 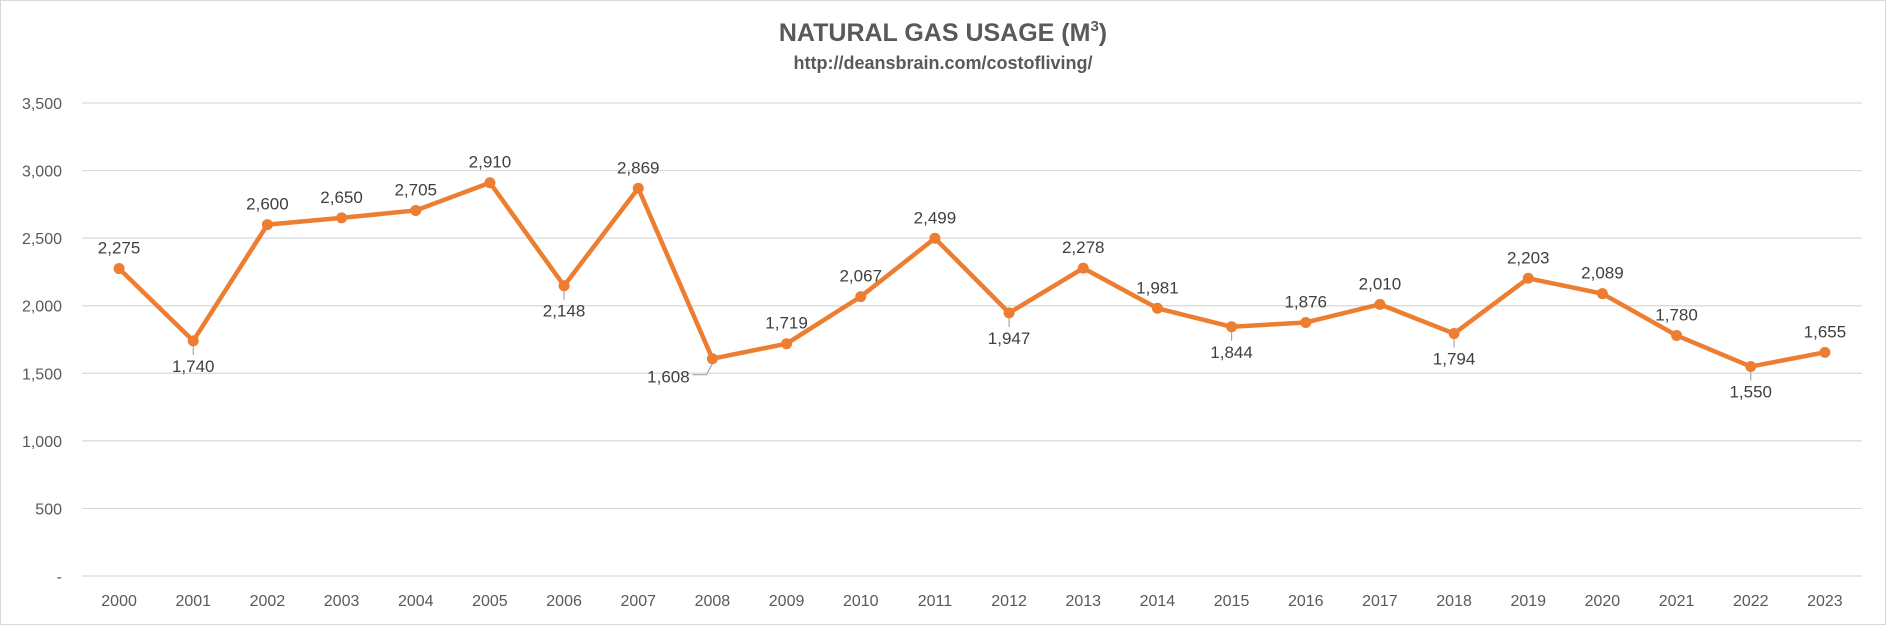 What do you see at coordinates (42, 374) in the screenshot?
I see `y-tick-label: 1,500` at bounding box center [42, 374].